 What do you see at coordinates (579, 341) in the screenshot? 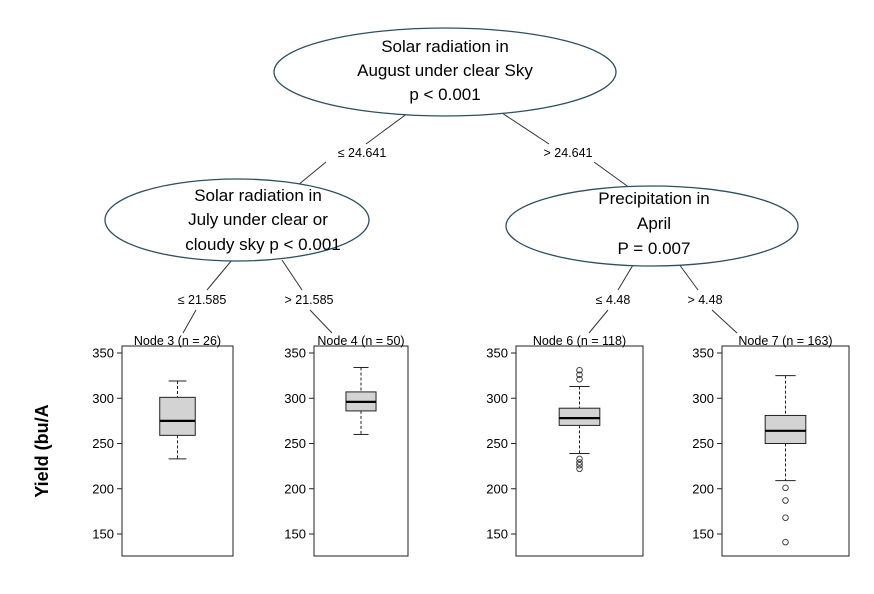
I see `panel-title: Node 6 (n = 118)` at bounding box center [579, 341].